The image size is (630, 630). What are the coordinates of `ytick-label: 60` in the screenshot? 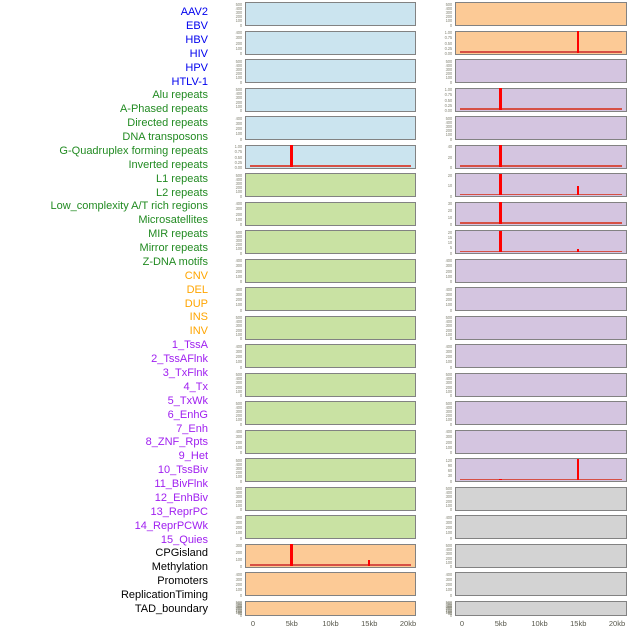 It's located at (449, 470).